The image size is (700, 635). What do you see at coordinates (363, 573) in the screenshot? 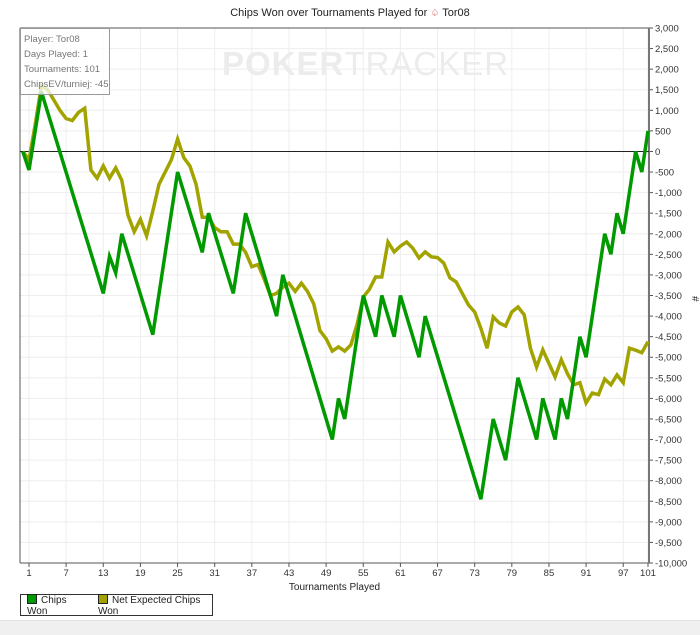
I see `x-tick-label: 55` at bounding box center [363, 573].